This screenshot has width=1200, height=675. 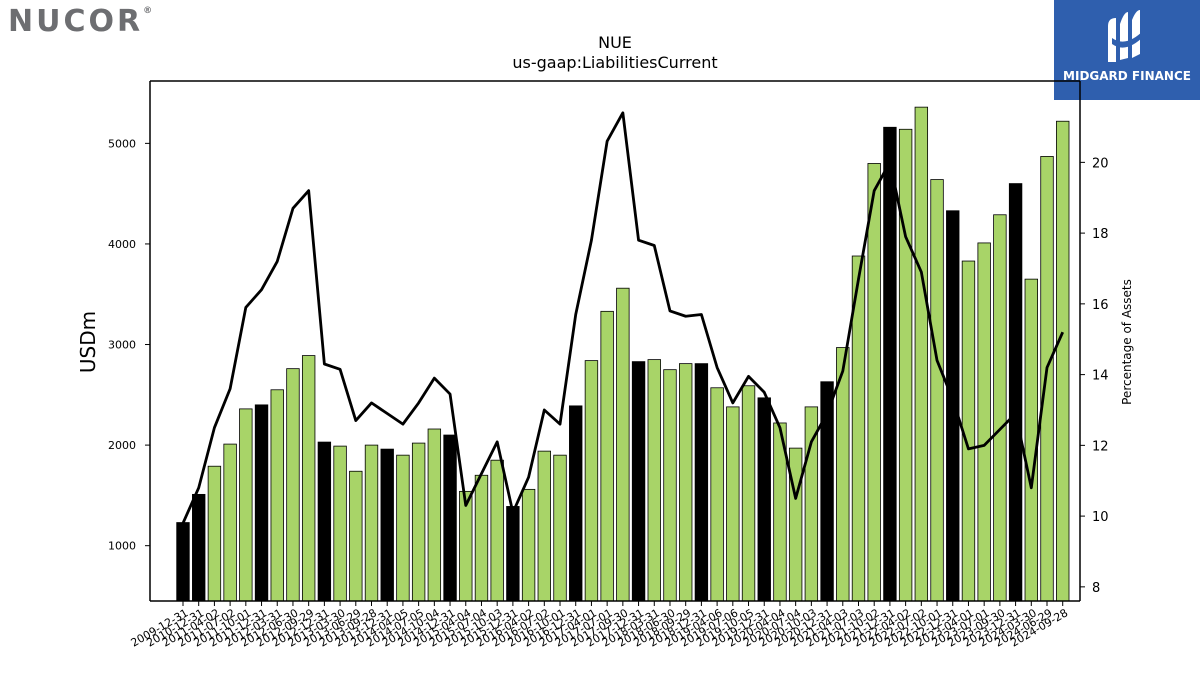 What do you see at coordinates (1100, 376) in the screenshot?
I see `y2-tick-label: 14` at bounding box center [1100, 376].